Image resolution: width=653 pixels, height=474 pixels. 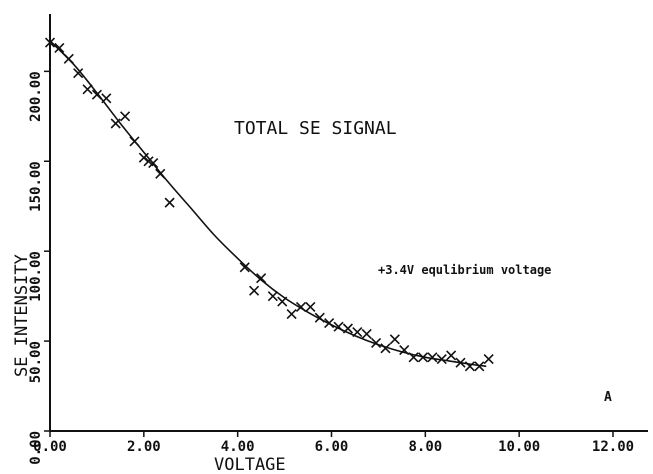 What do you see at coordinates (50, 447) in the screenshot?
I see `x-tick-label: 0.00` at bounding box center [50, 447].